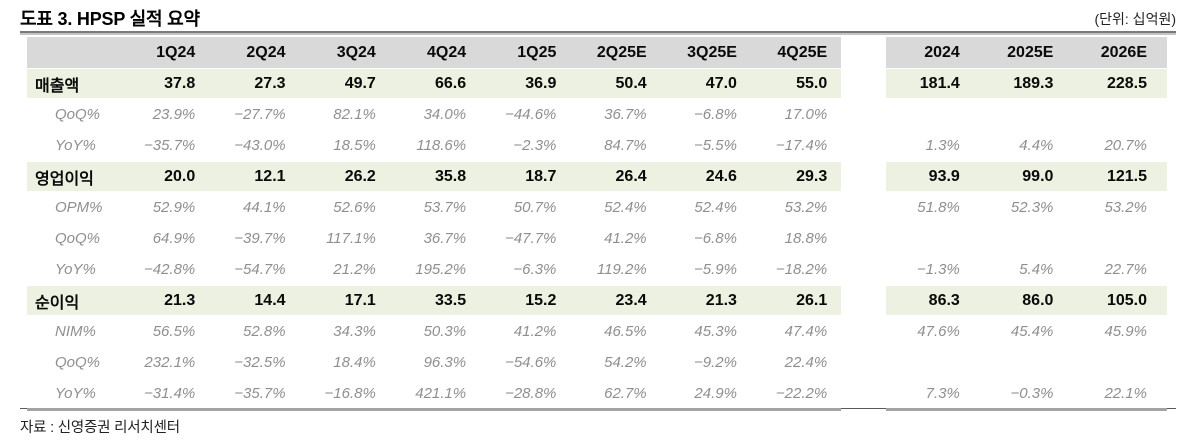  Describe the element at coordinates (344, 362) in the screenshot. I see `metric-cell: 18.4%` at that location.